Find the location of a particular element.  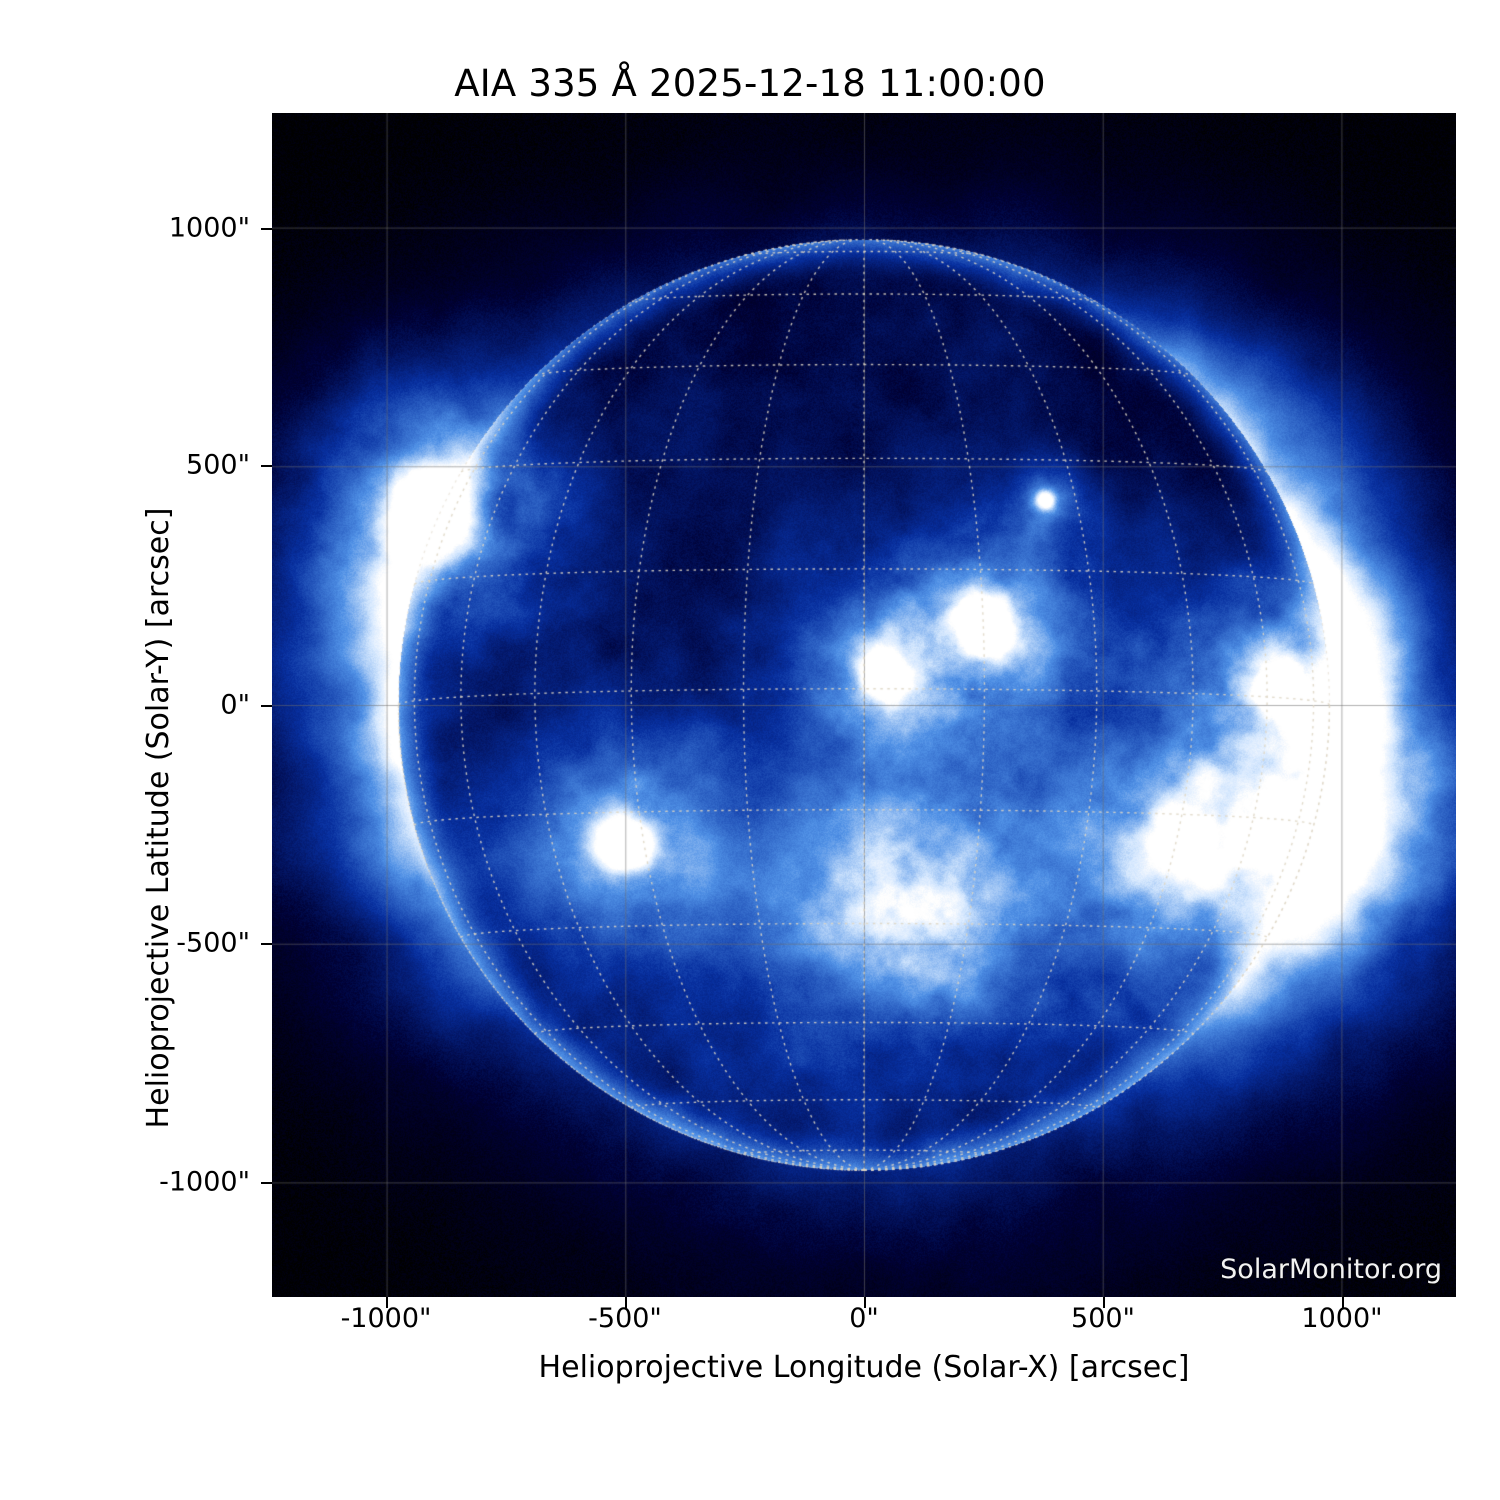

ytick-mark-minus500 is located at coordinates (266, 944).